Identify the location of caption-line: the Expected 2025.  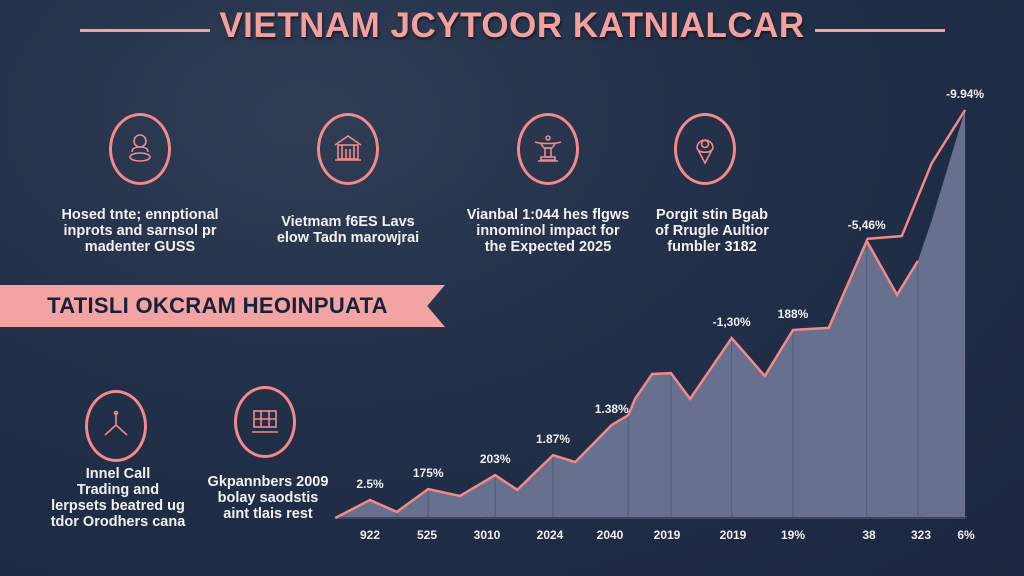
(548, 247).